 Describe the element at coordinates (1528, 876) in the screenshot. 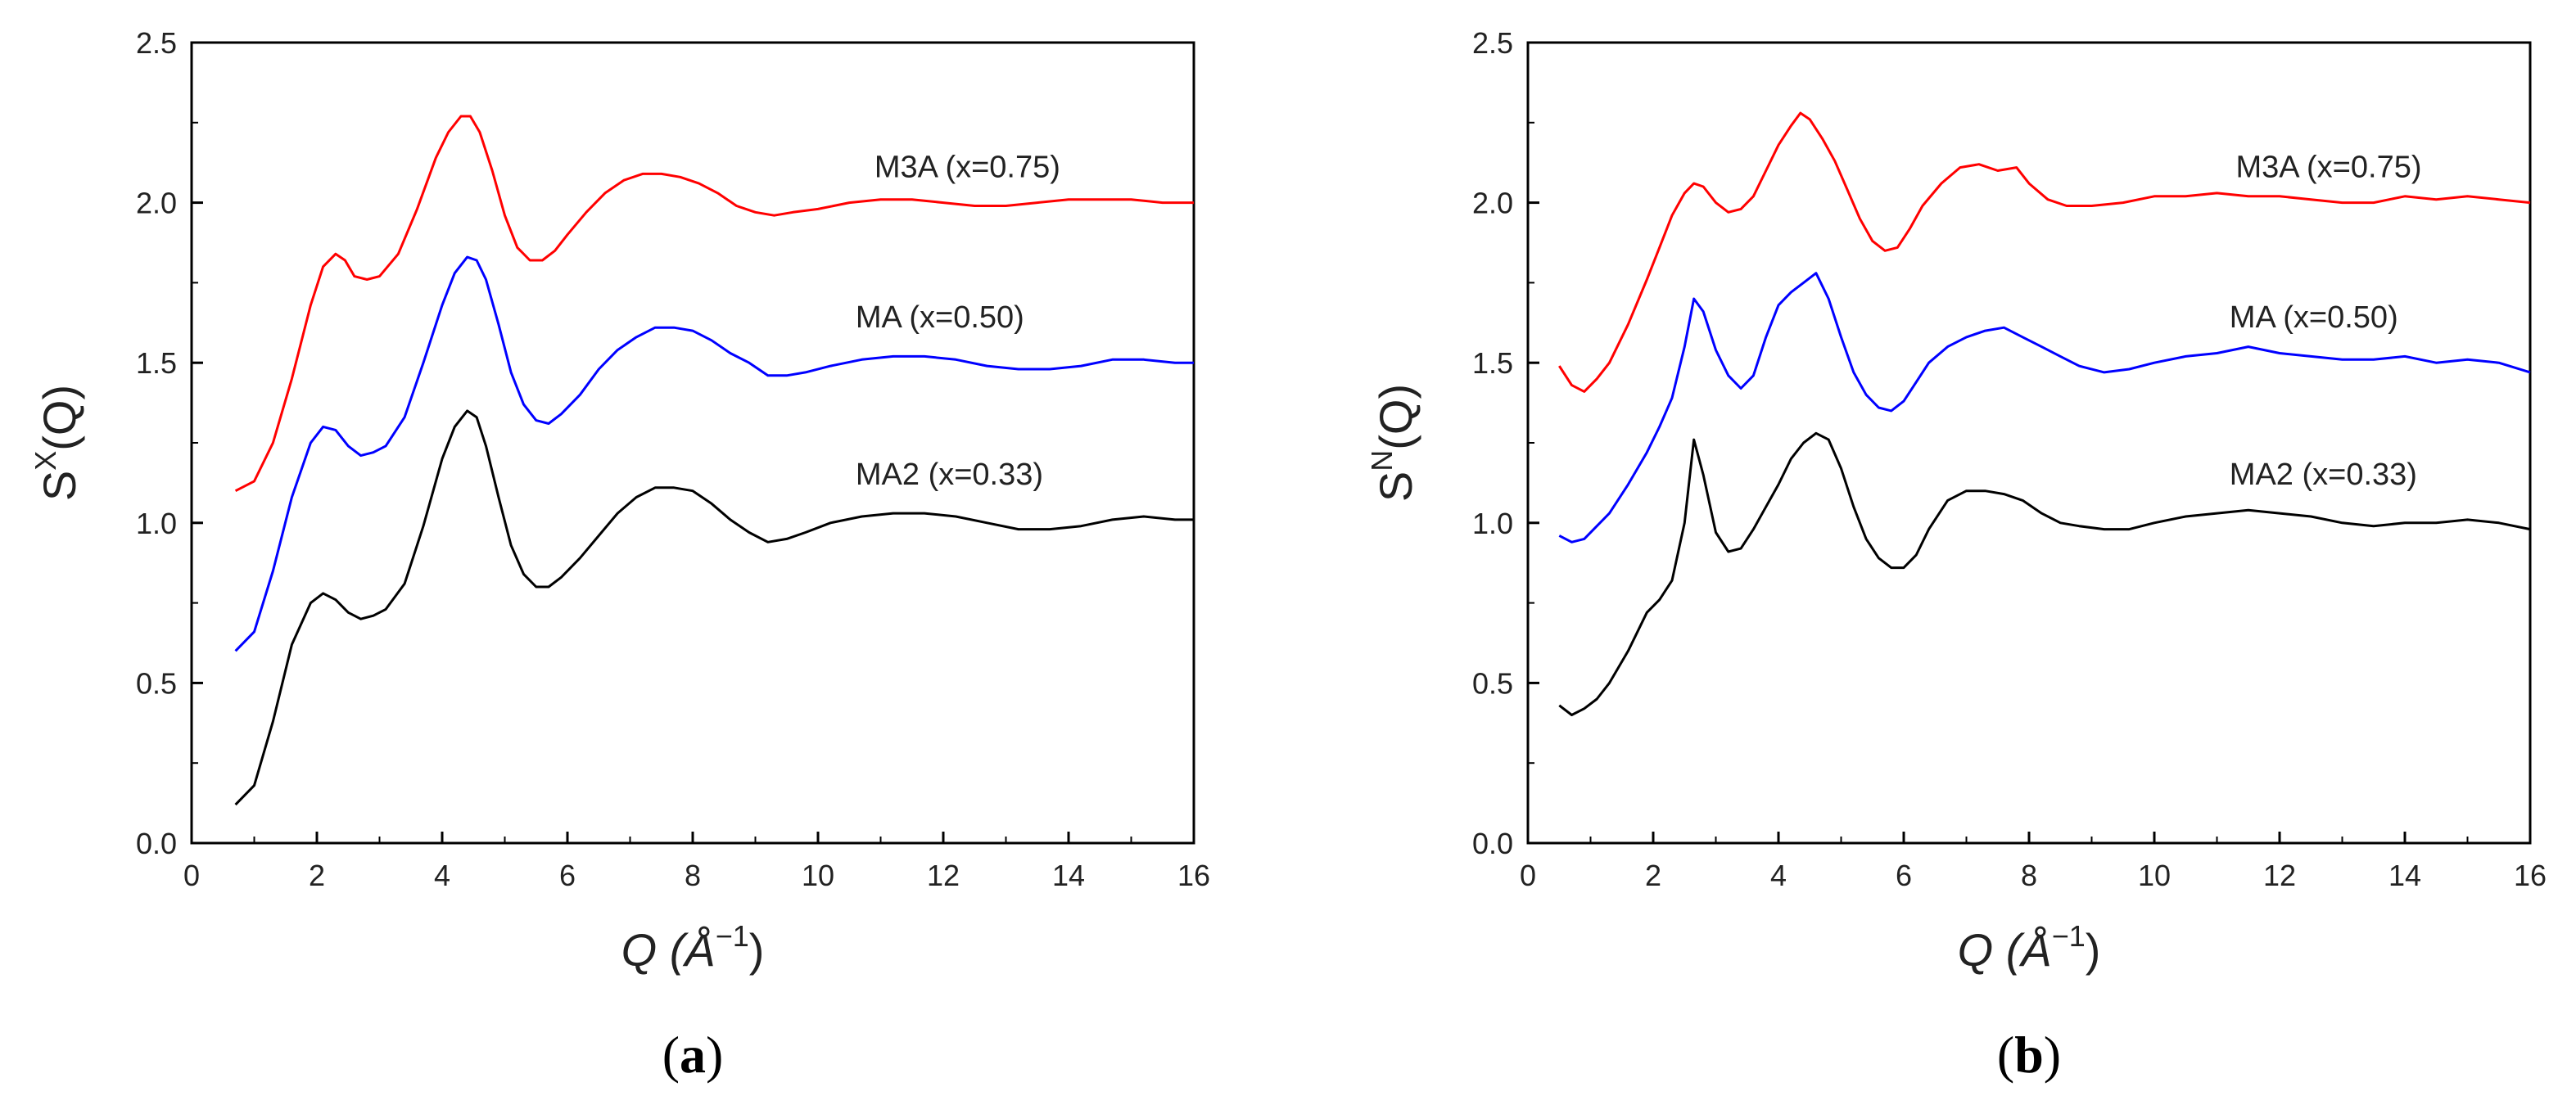

I see `x-tick-label-b: 0` at that location.